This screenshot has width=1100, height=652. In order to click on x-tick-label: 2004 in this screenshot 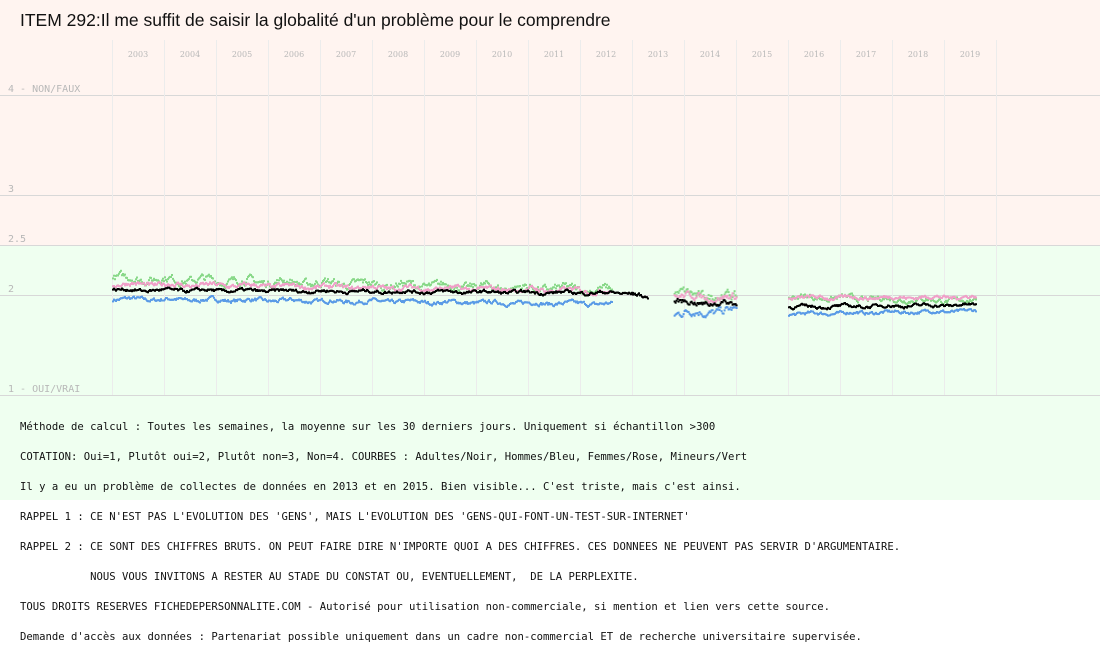, I will do `click(190, 54)`.